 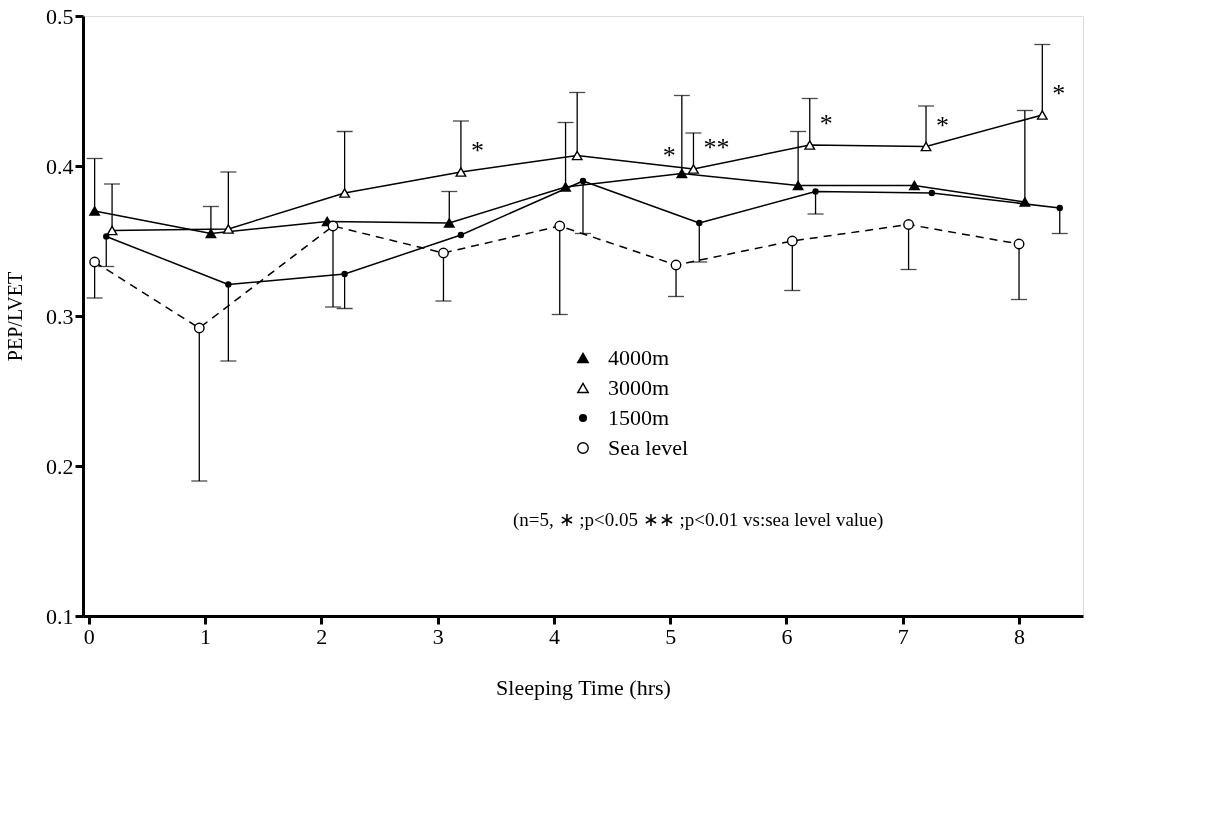 I want to click on x-tick-label: 6, so click(x=787, y=636).